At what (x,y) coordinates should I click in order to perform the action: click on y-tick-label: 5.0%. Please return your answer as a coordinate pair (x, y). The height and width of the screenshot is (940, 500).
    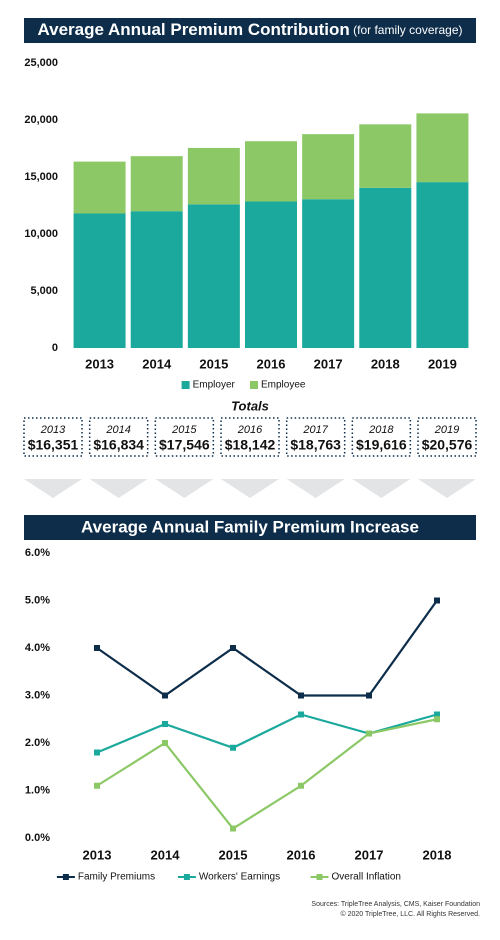
    Looking at the image, I should click on (37, 600).